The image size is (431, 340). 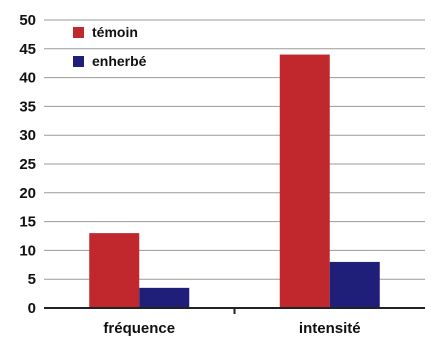 I want to click on y-tick-label: 30, so click(x=27, y=135).